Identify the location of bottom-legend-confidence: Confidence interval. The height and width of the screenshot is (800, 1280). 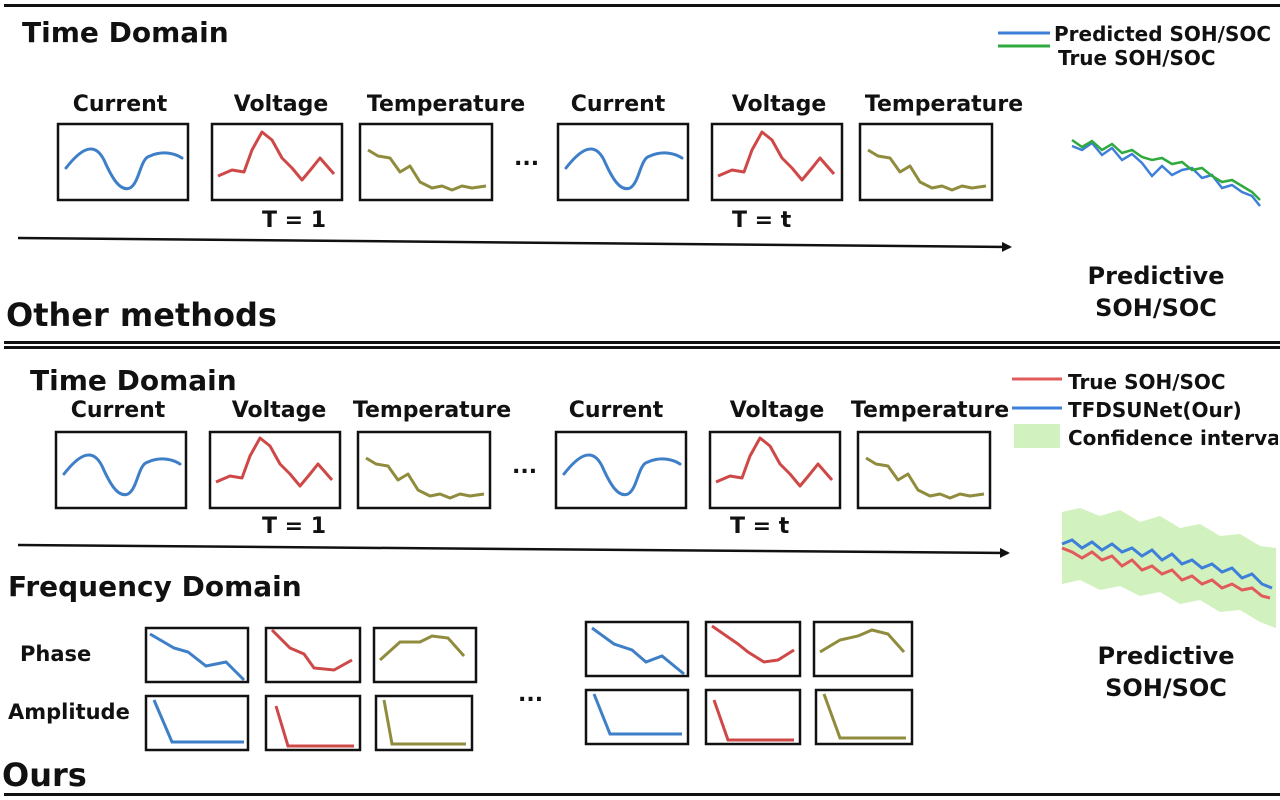
(1173, 438).